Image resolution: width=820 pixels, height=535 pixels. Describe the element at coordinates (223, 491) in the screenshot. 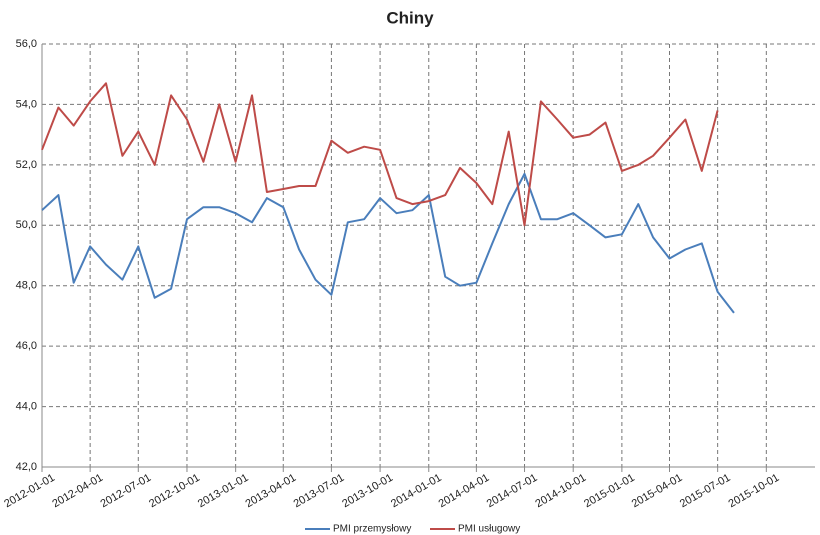

I see `x-tick-label: 2013-01-01` at that location.